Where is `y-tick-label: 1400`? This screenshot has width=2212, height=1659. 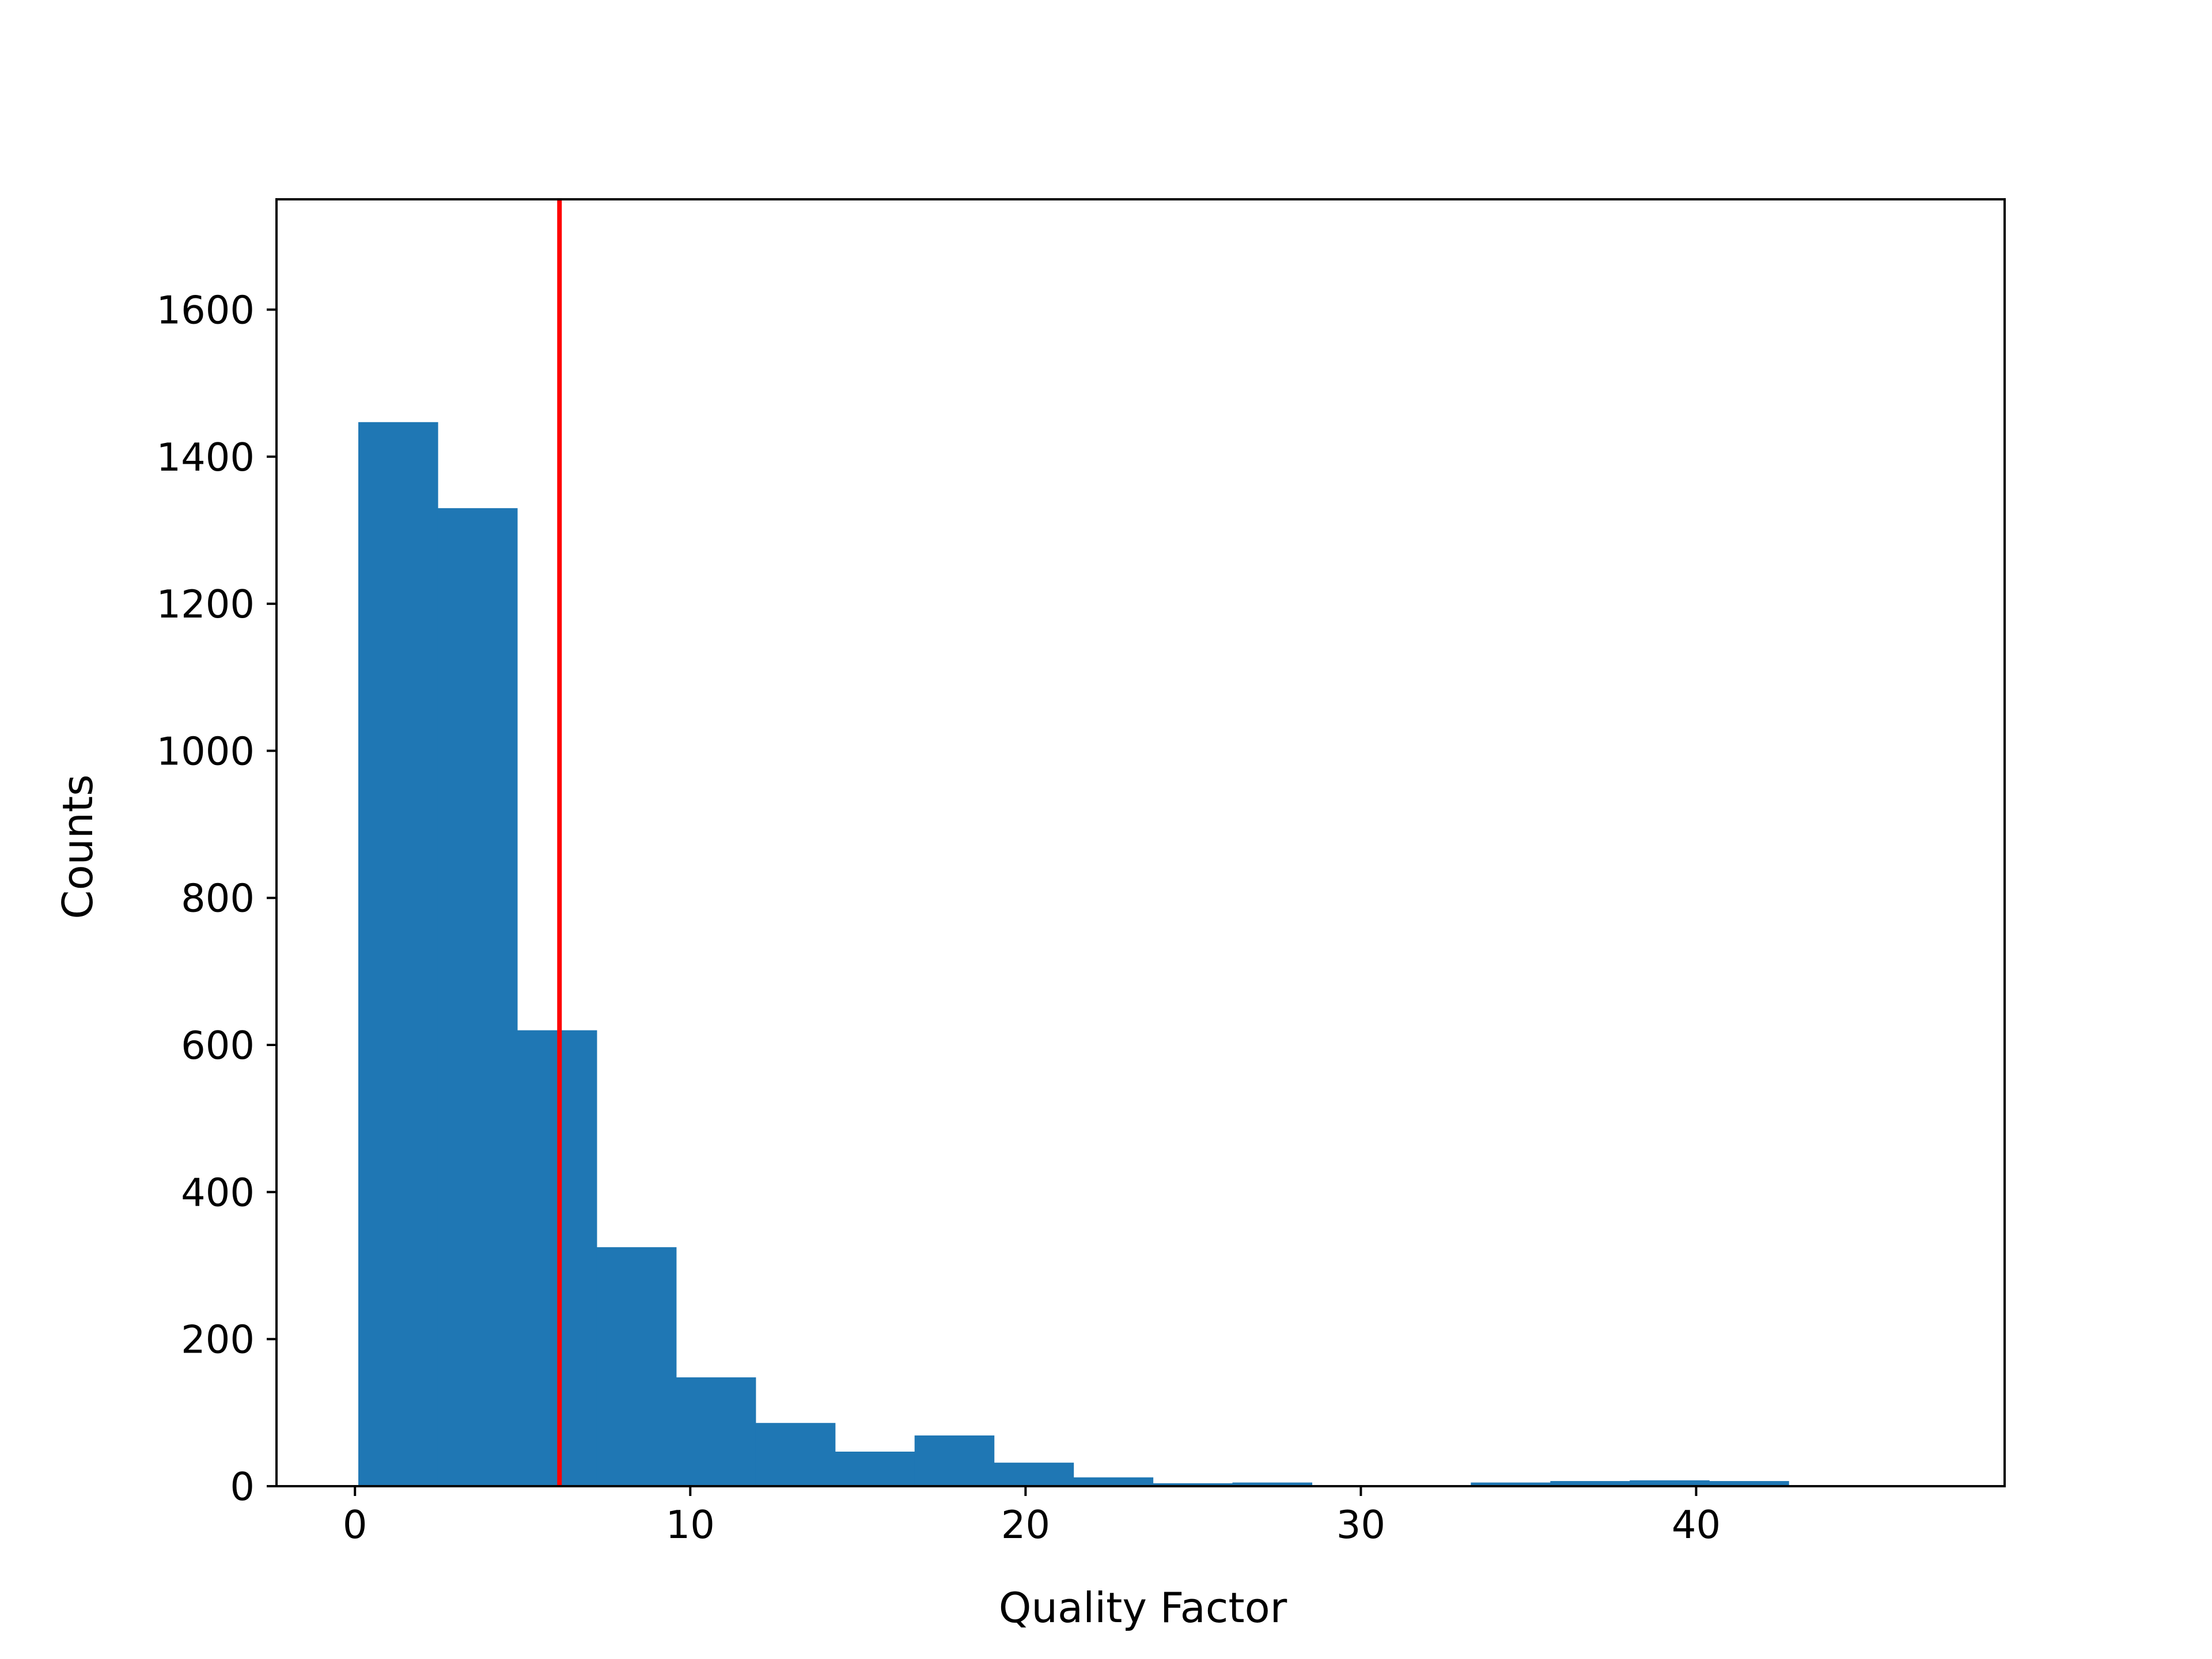 y-tick-label: 1400 is located at coordinates (205, 457).